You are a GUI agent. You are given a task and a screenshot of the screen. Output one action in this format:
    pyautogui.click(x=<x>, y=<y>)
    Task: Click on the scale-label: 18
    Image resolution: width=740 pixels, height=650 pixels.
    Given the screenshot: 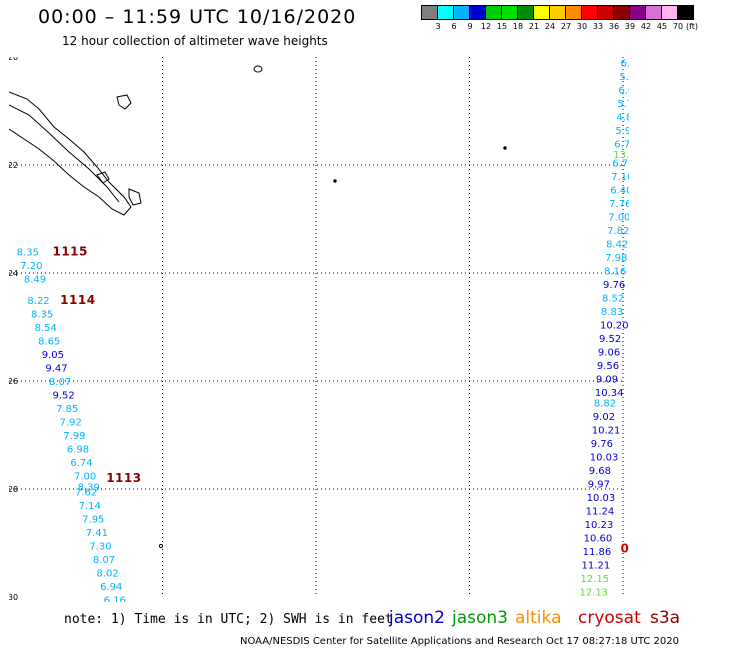 What is the action you would take?
    pyautogui.click(x=518, y=26)
    